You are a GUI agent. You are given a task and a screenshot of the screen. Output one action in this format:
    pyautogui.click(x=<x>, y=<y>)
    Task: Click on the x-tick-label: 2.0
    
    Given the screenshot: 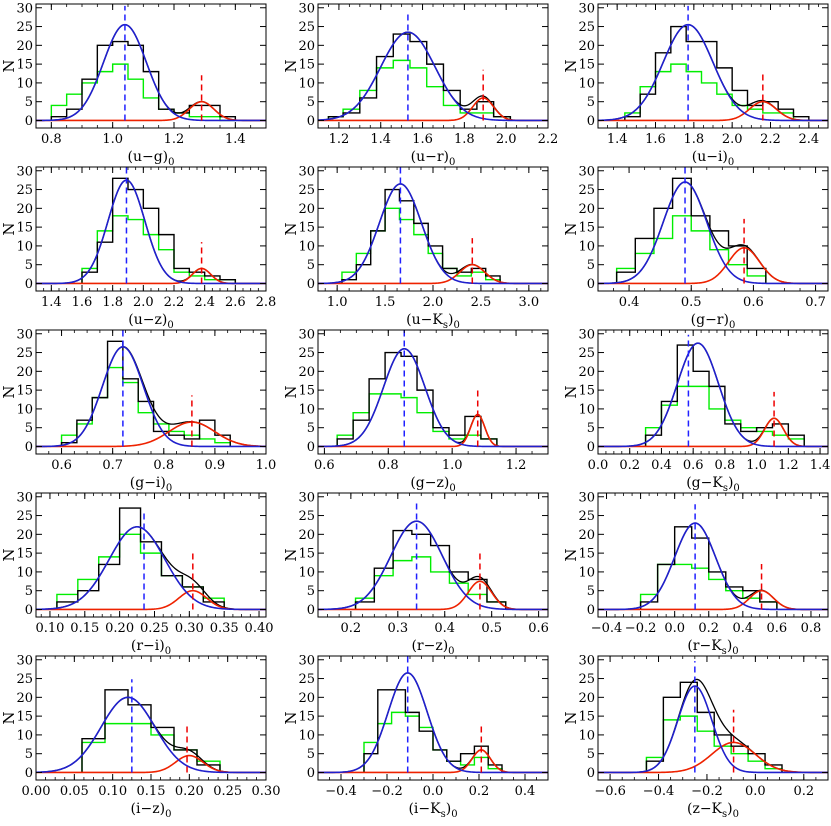 What is the action you would take?
    pyautogui.click(x=732, y=139)
    